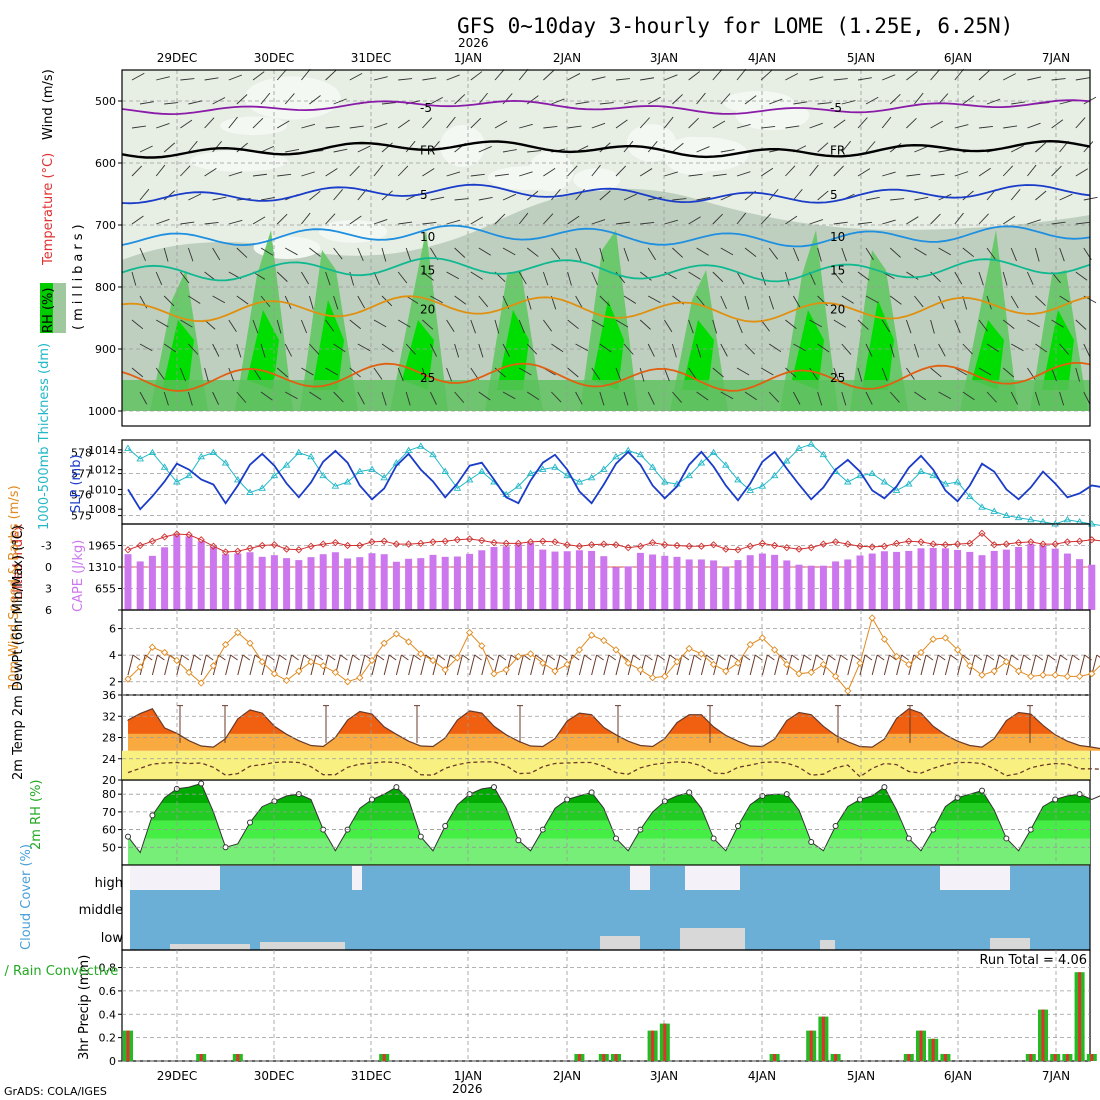 Image resolution: width=1100 pixels, height=1100 pixels. What do you see at coordinates (989, 320) in the screenshot?
I see `rh-plume` at bounding box center [989, 320].